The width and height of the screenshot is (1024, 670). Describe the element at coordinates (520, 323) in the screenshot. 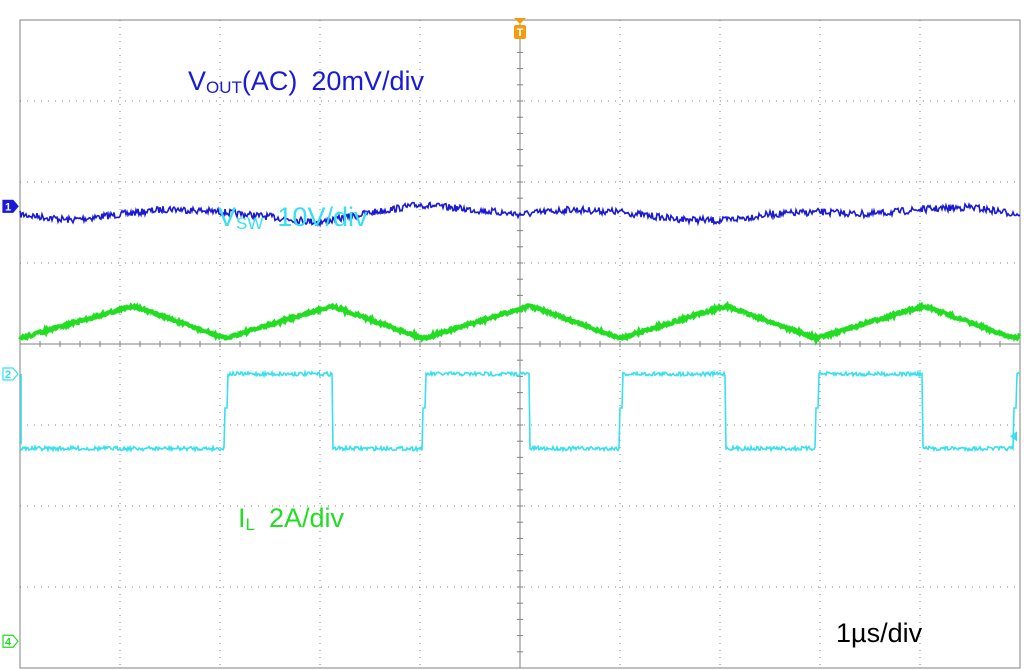

I see `il-trace-noise` at that location.